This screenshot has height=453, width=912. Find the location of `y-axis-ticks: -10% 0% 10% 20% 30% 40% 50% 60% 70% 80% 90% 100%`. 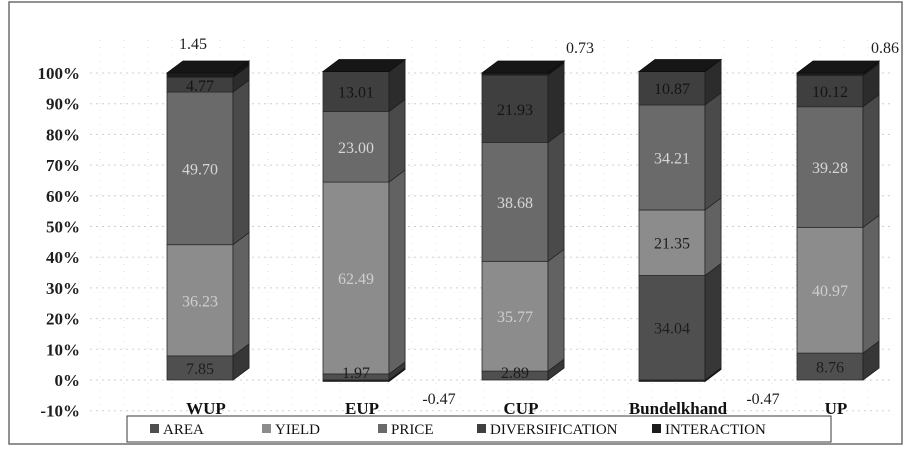

y-axis-ticks: -10% 0% 10% 20% 30% 40% 50% 60% 70% 80% 90% 100% is located at coordinates (59, 242).